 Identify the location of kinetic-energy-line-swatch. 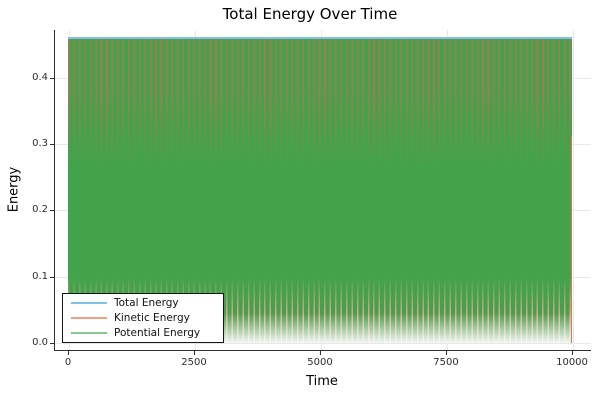
(89, 318).